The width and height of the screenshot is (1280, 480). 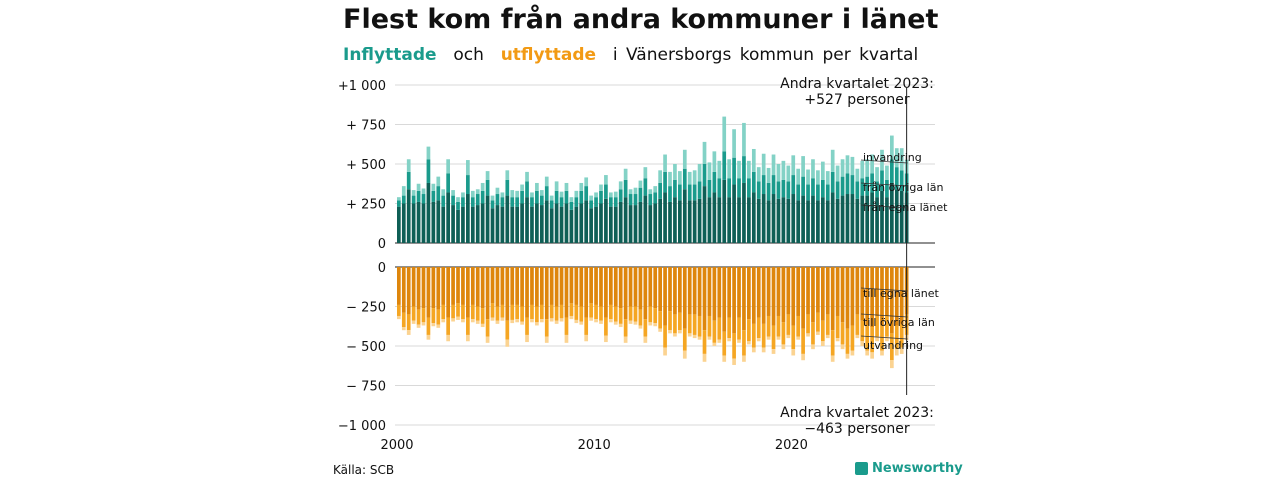 I want to click on brand-name: Newsworthy, so click(x=917, y=468).